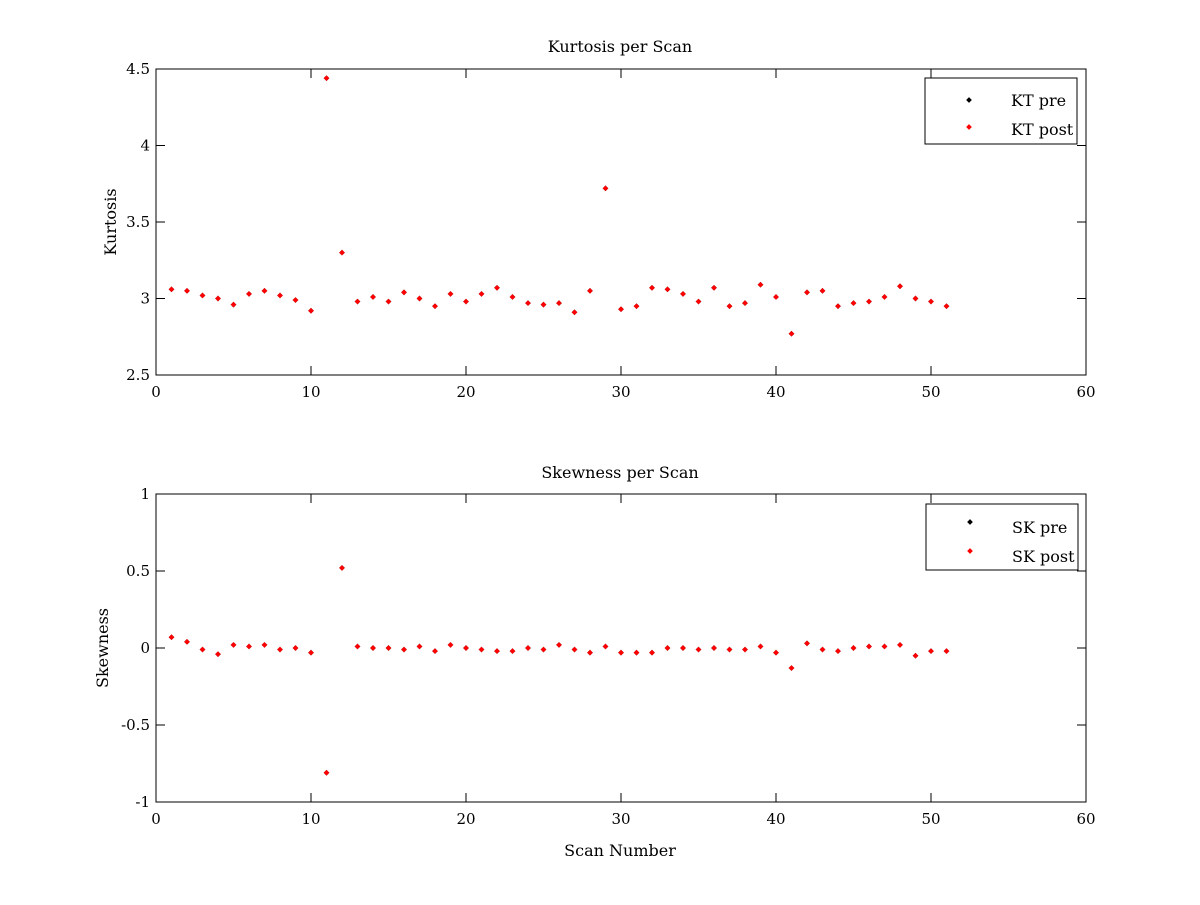 Image resolution: width=1200 pixels, height=905 pixels. I want to click on legend: SK pre SK post, so click(1002, 537).